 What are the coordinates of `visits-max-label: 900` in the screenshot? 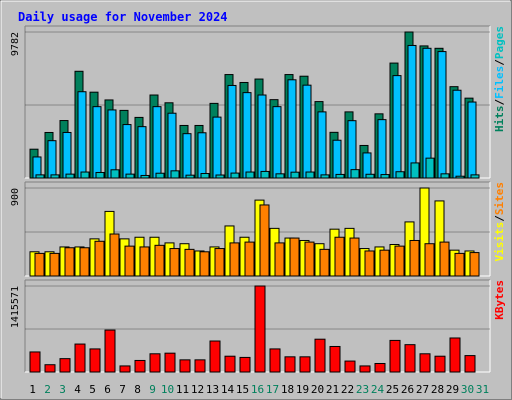 It's located at (15, 197).